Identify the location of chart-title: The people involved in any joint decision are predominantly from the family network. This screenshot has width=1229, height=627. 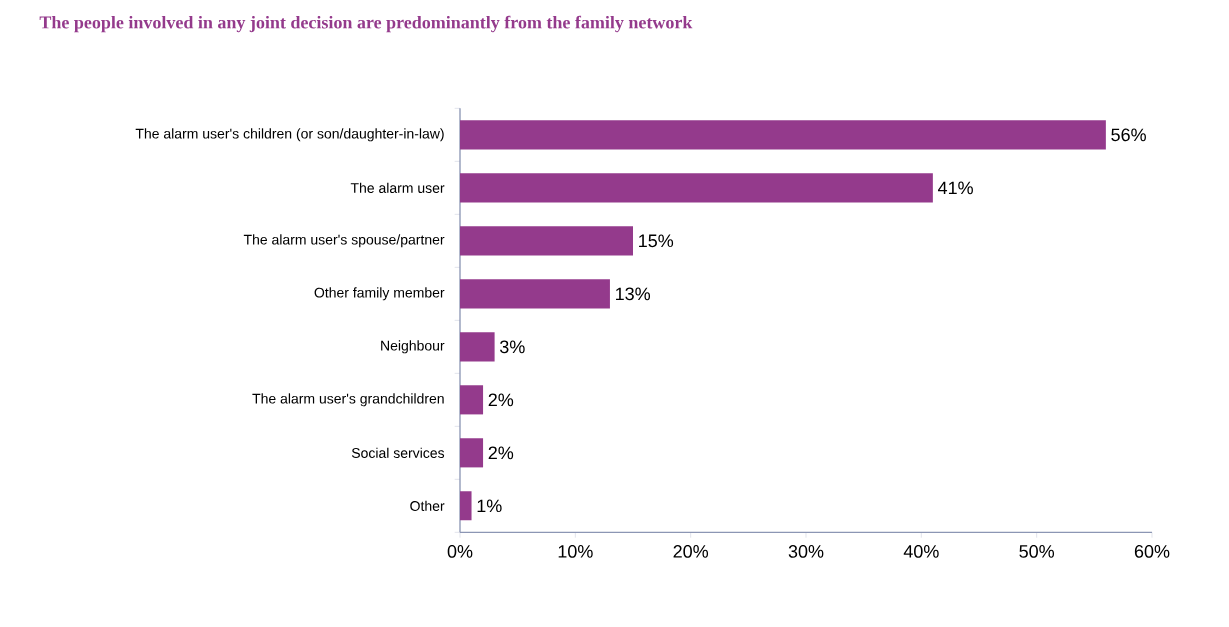
(366, 24).